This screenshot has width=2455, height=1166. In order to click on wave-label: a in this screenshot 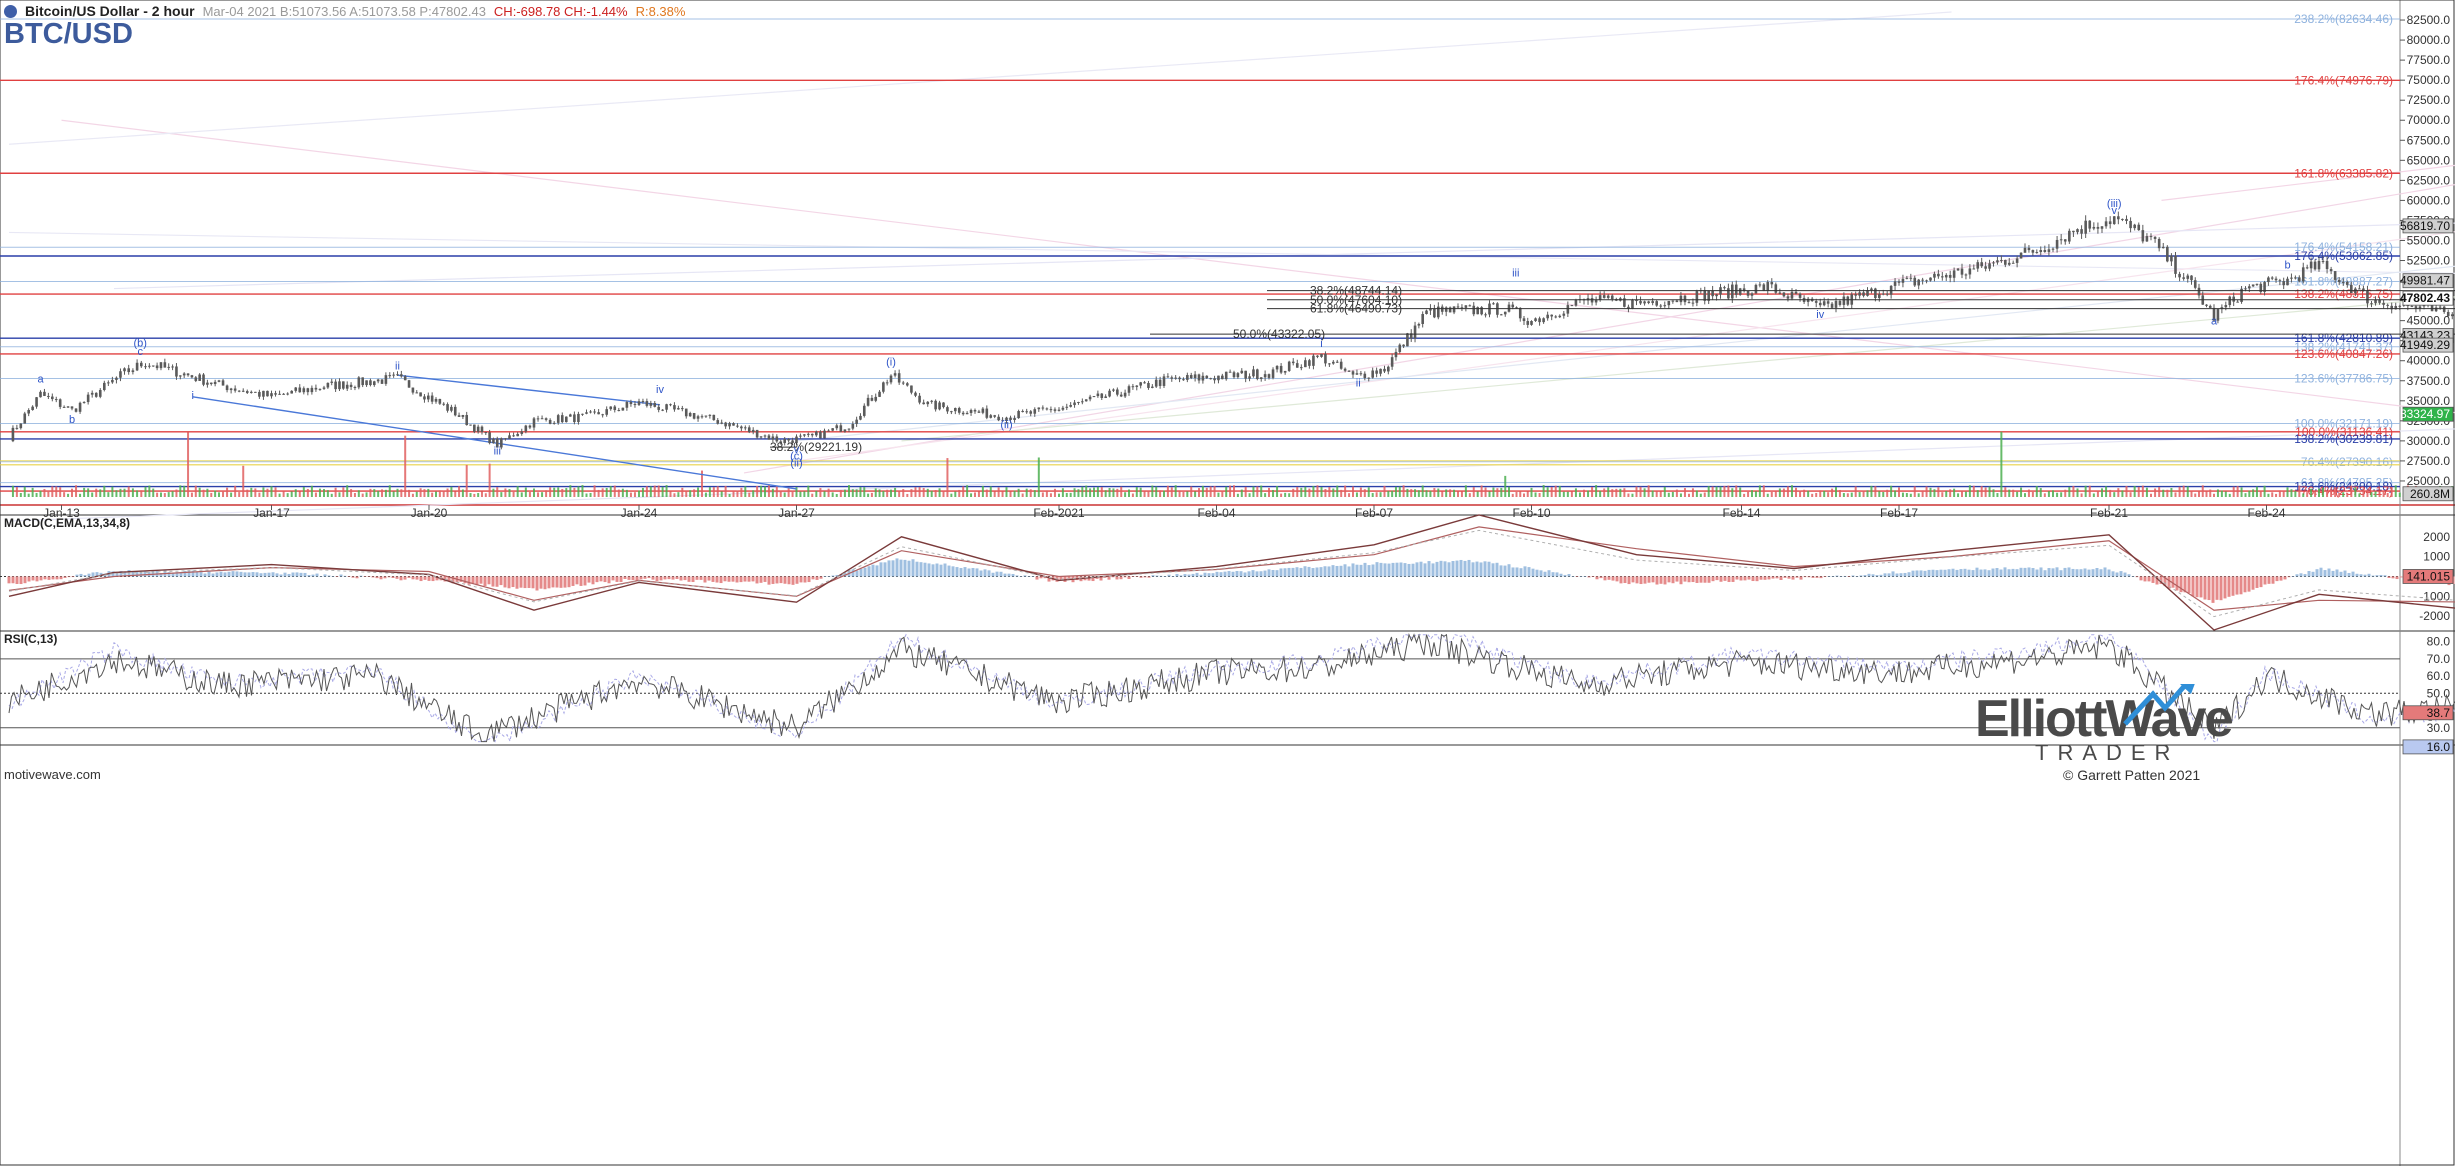, I will do `click(2214, 322)`.